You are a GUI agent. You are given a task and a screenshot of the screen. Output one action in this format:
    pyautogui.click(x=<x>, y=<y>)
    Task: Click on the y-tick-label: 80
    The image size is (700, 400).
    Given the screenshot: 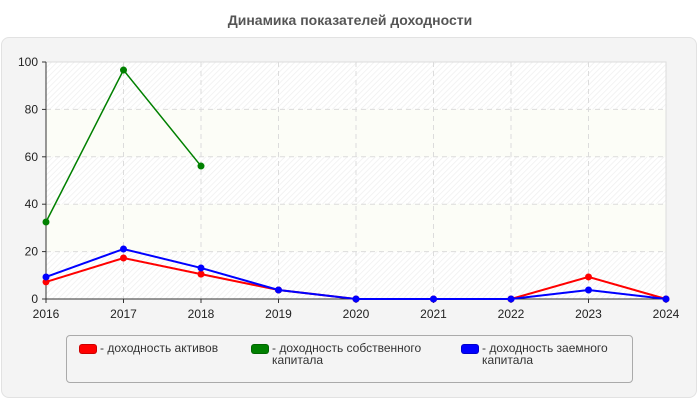 What is the action you would take?
    pyautogui.click(x=32, y=109)
    